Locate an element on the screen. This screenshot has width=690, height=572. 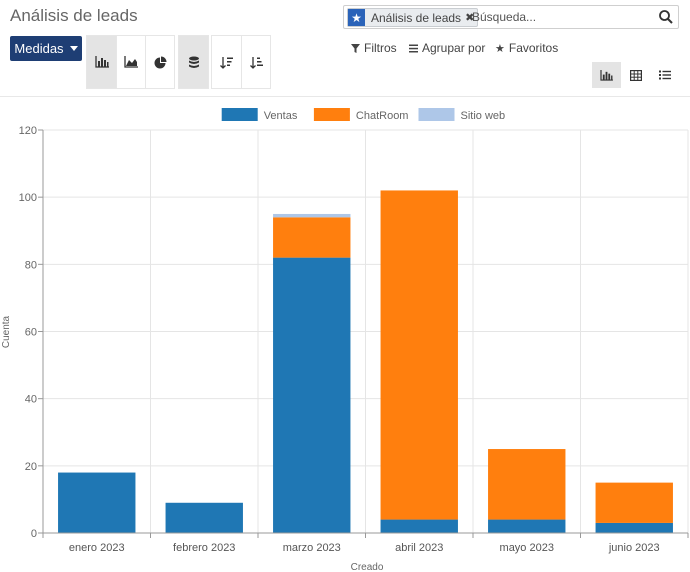
measures-dropdown-button: Medidas is located at coordinates (46, 48).